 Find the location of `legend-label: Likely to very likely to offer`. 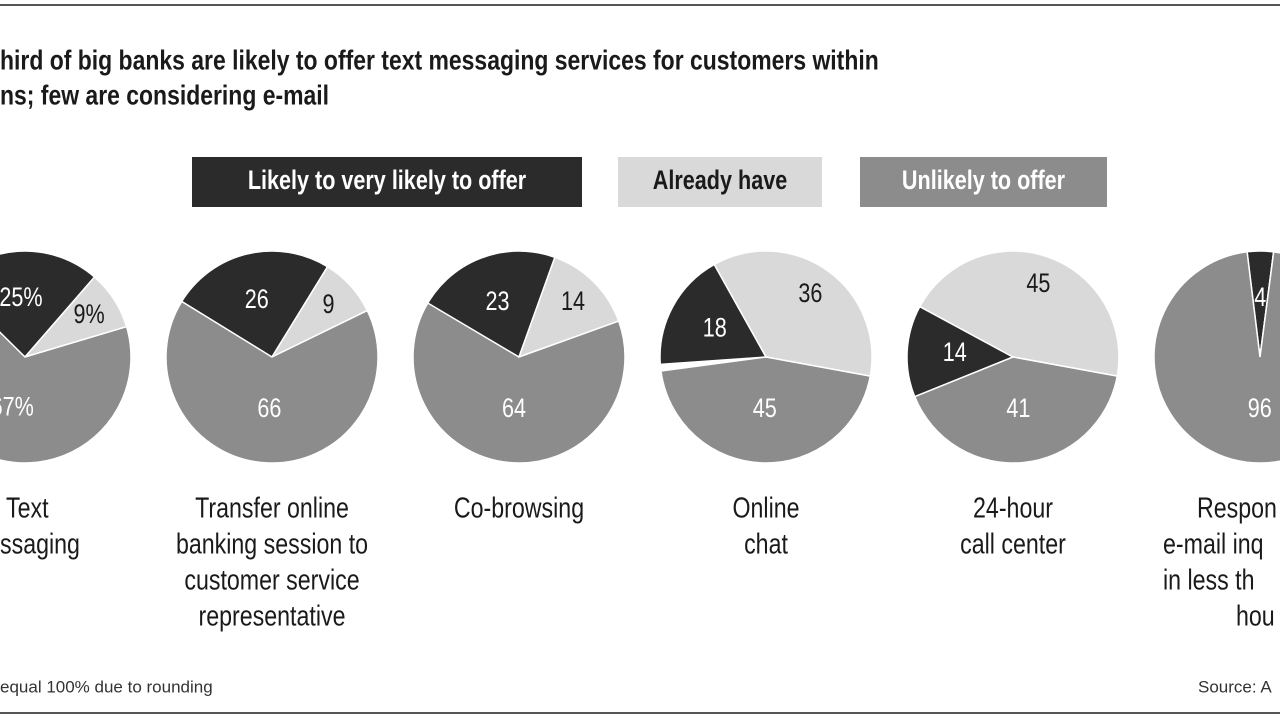

legend-label: Likely to very likely to offer is located at coordinates (387, 181).